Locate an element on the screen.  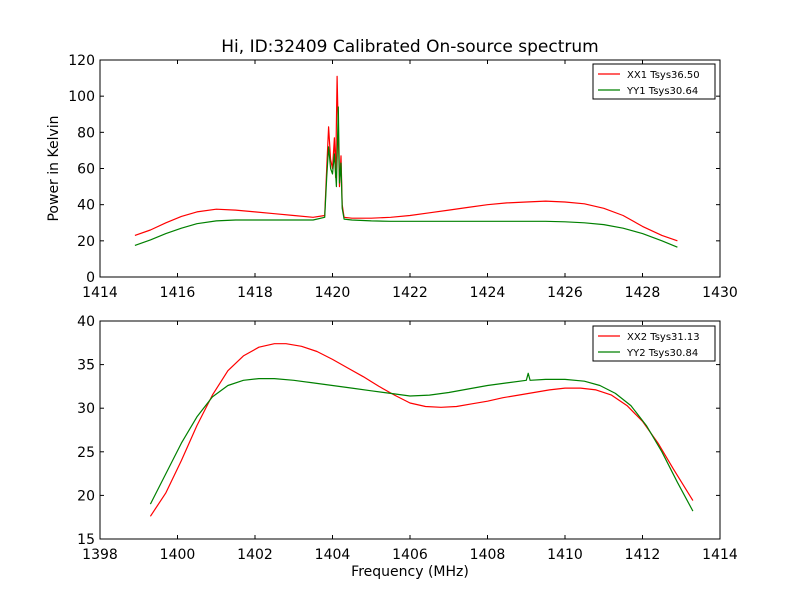
top-x-tick-label: 1422 is located at coordinates (410, 293).